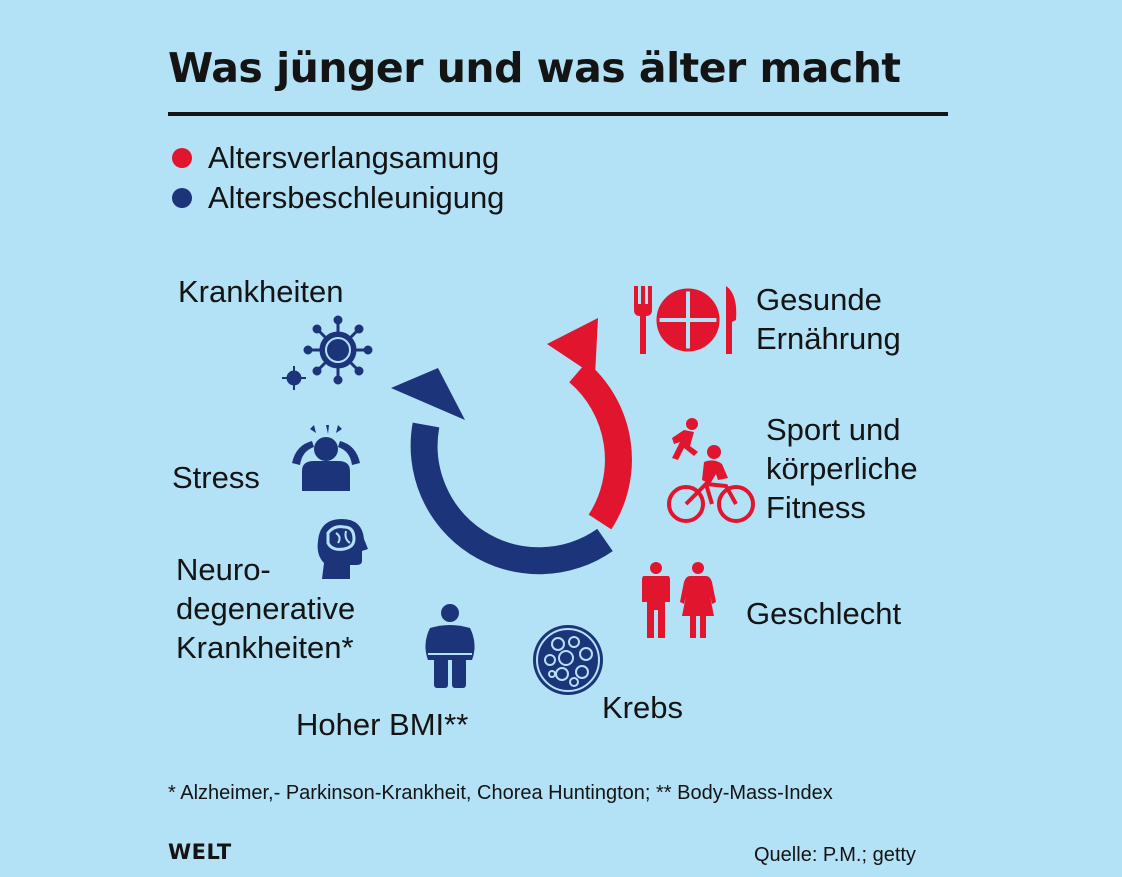  I want to click on page-title: Was jünger und was älter macht, so click(534, 68).